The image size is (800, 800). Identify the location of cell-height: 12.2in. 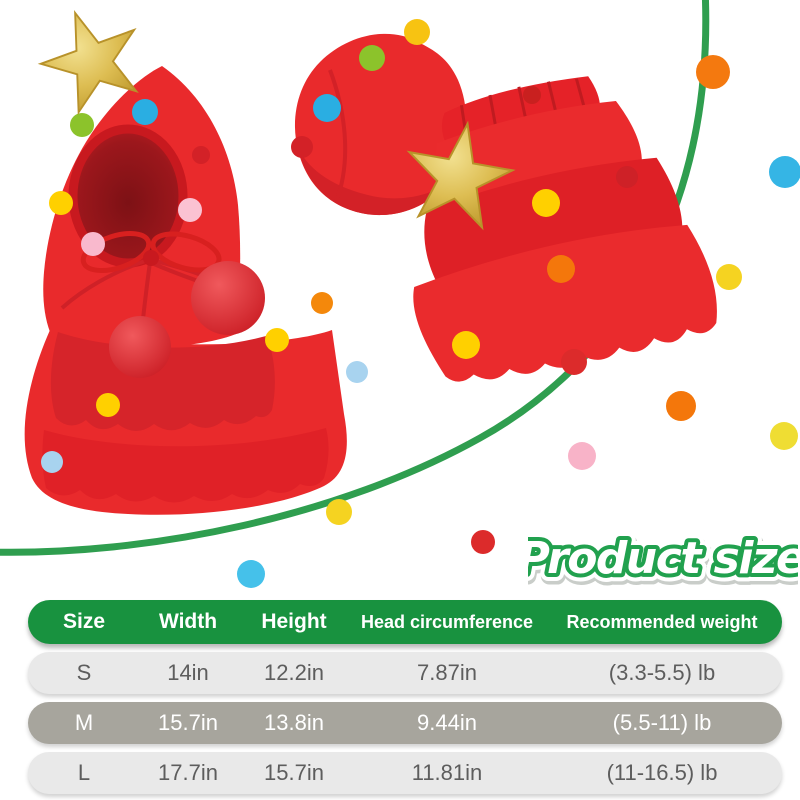
(294, 672).